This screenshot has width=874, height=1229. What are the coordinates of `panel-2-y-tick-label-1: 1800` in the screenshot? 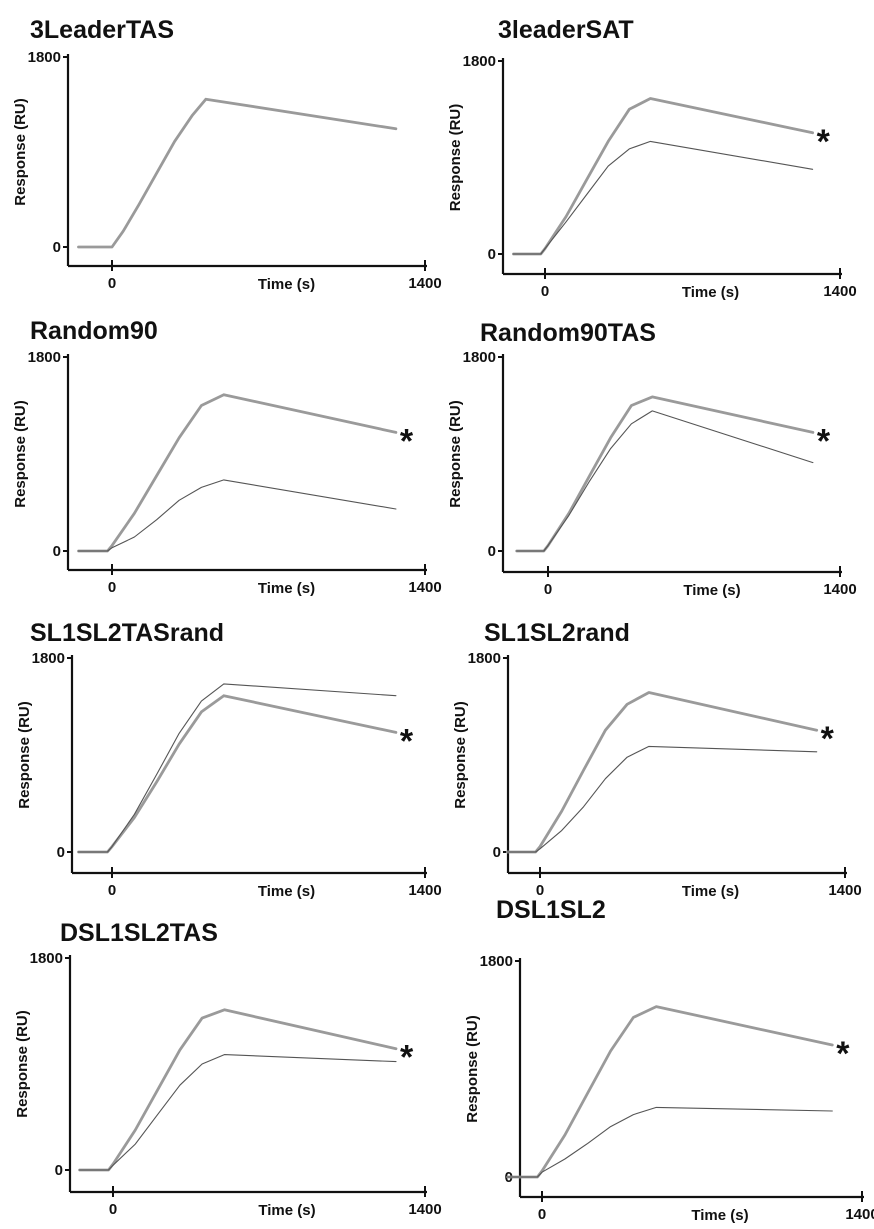 It's located at (479, 61).